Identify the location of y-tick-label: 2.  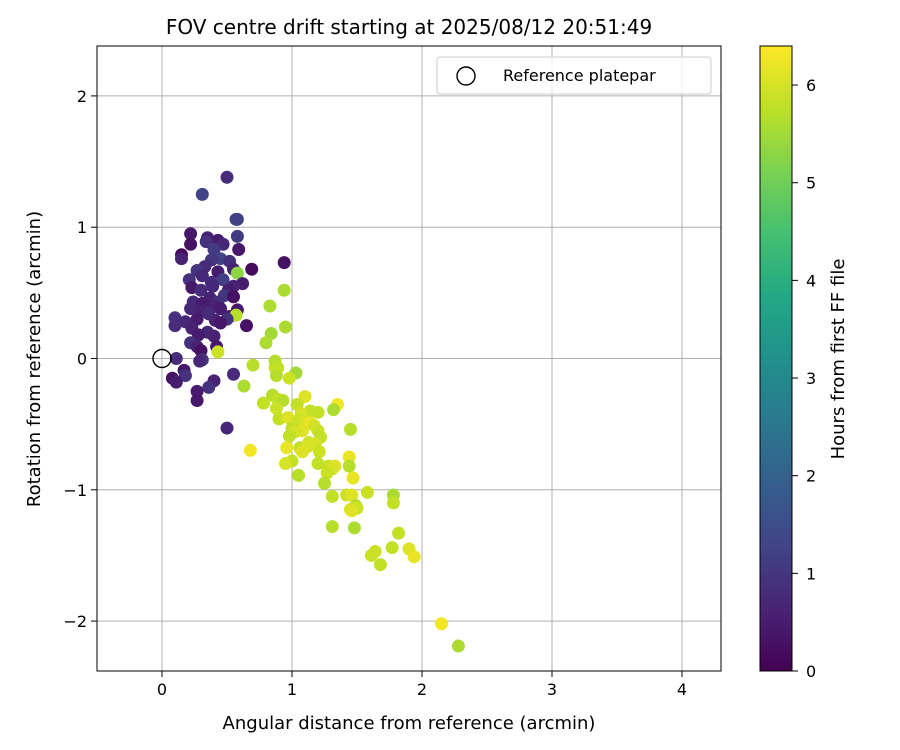
(82, 96).